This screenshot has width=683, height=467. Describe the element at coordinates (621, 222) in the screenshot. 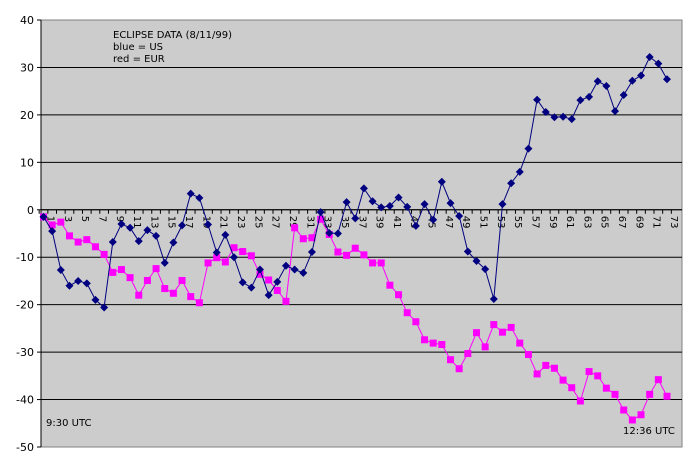

I see `x-tick-label: 67` at that location.